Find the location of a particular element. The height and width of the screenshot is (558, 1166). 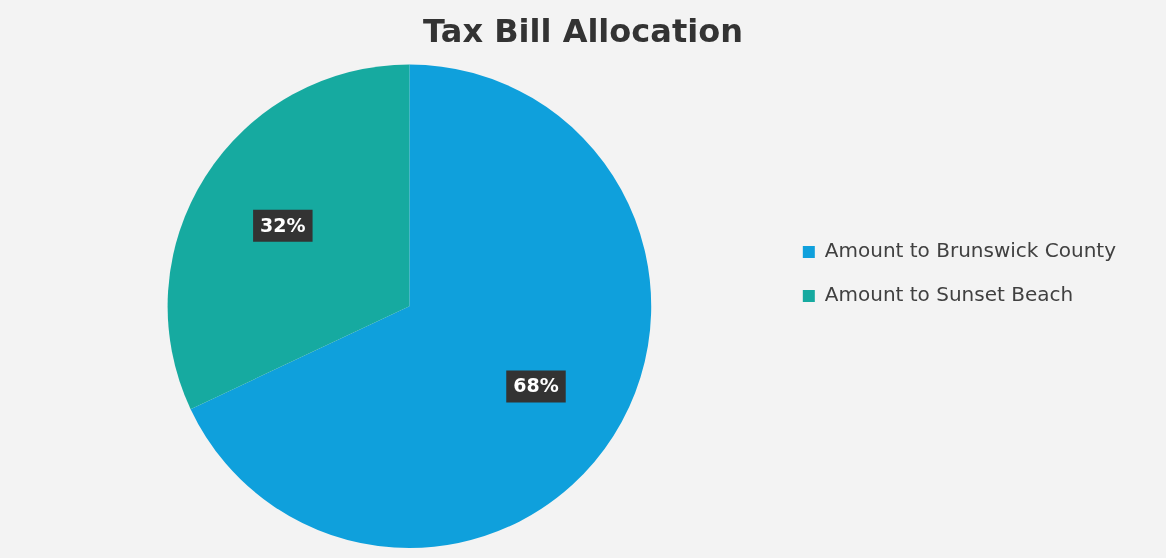

data-label: 32% is located at coordinates (283, 224).